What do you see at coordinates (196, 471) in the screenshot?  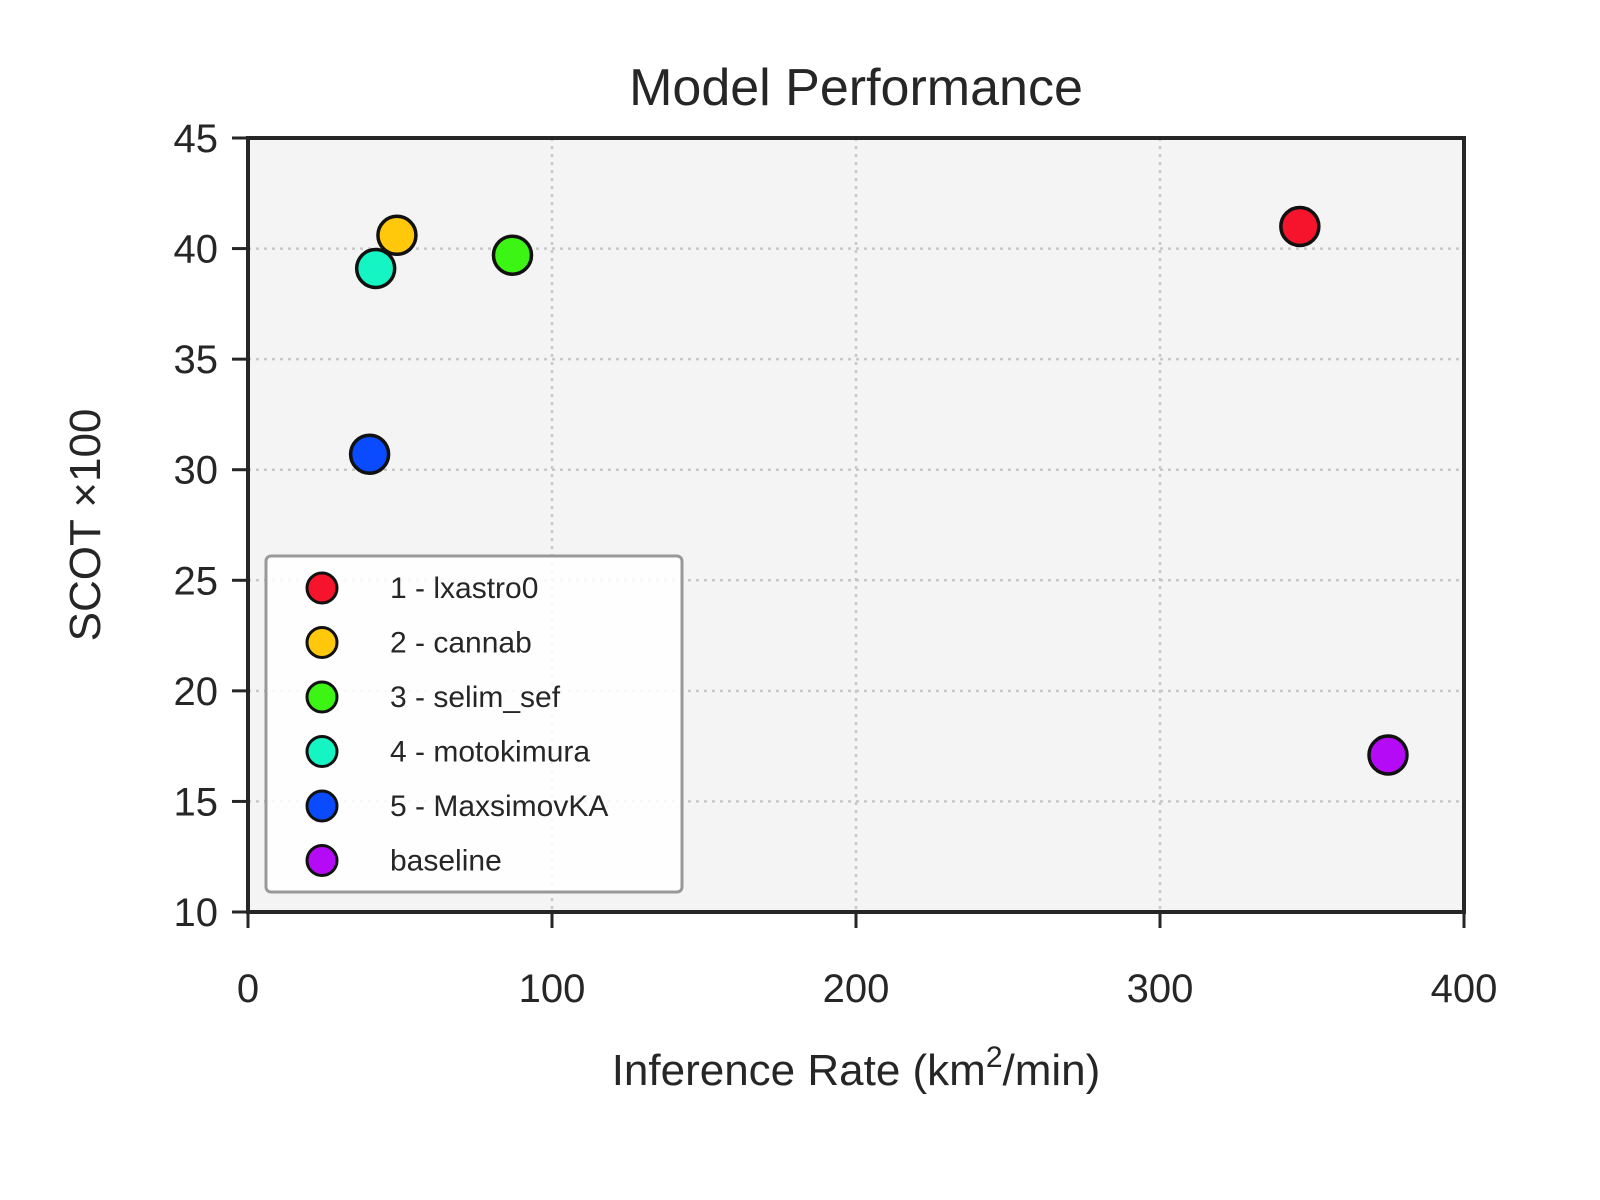 I see `y-tick-label: 30` at bounding box center [196, 471].